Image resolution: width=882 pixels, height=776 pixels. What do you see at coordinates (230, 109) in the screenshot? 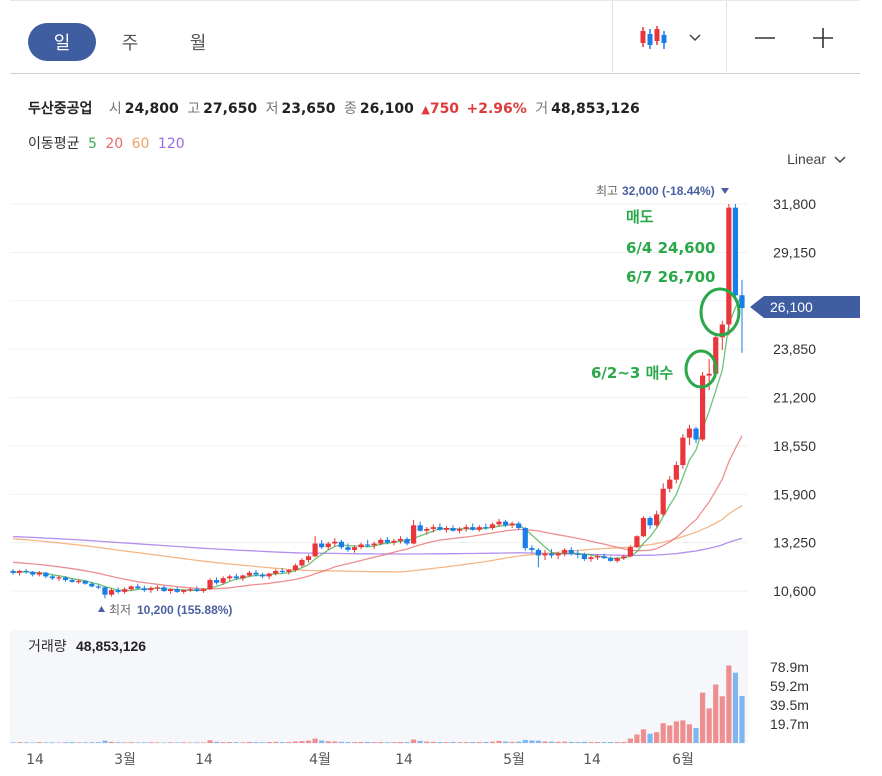
I see `high-value: 27,650` at bounding box center [230, 109].